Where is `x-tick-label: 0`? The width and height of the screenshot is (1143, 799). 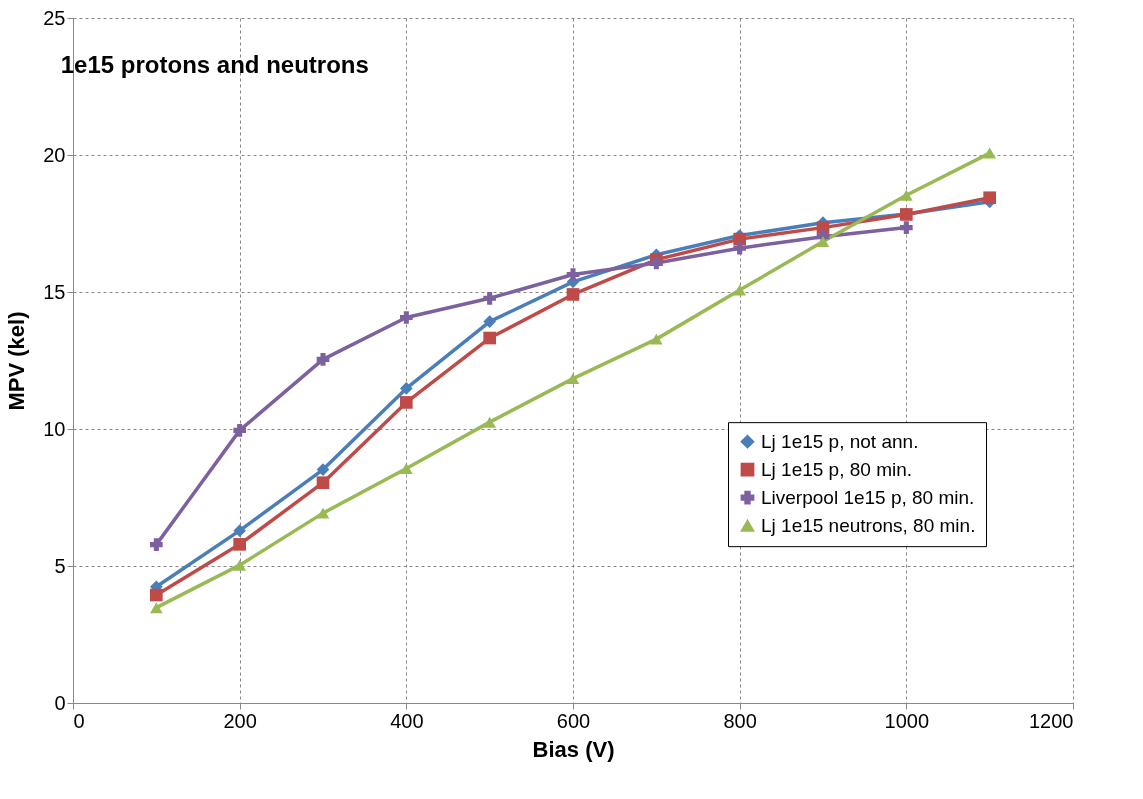
x-tick-label: 0 is located at coordinates (79, 720).